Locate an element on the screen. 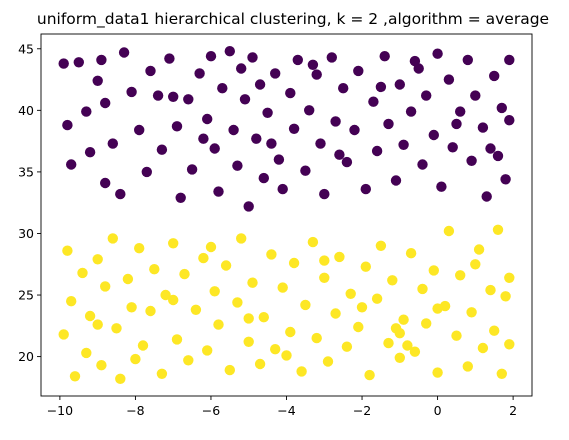 The height and width of the screenshot is (440, 569). y-axis: 20 25 30 35 40 45 is located at coordinates (29, 202).